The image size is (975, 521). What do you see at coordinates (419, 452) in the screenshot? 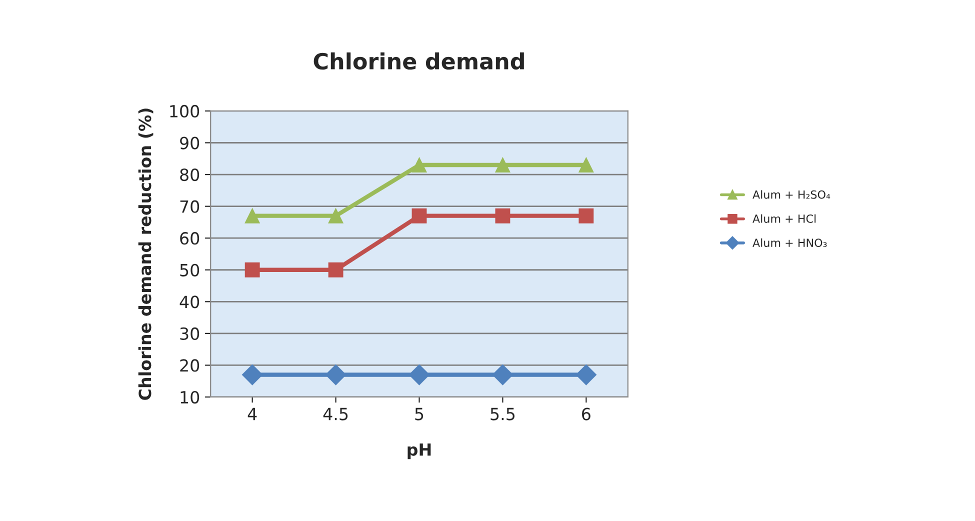
I see `x-axis-title: pH` at bounding box center [419, 452].